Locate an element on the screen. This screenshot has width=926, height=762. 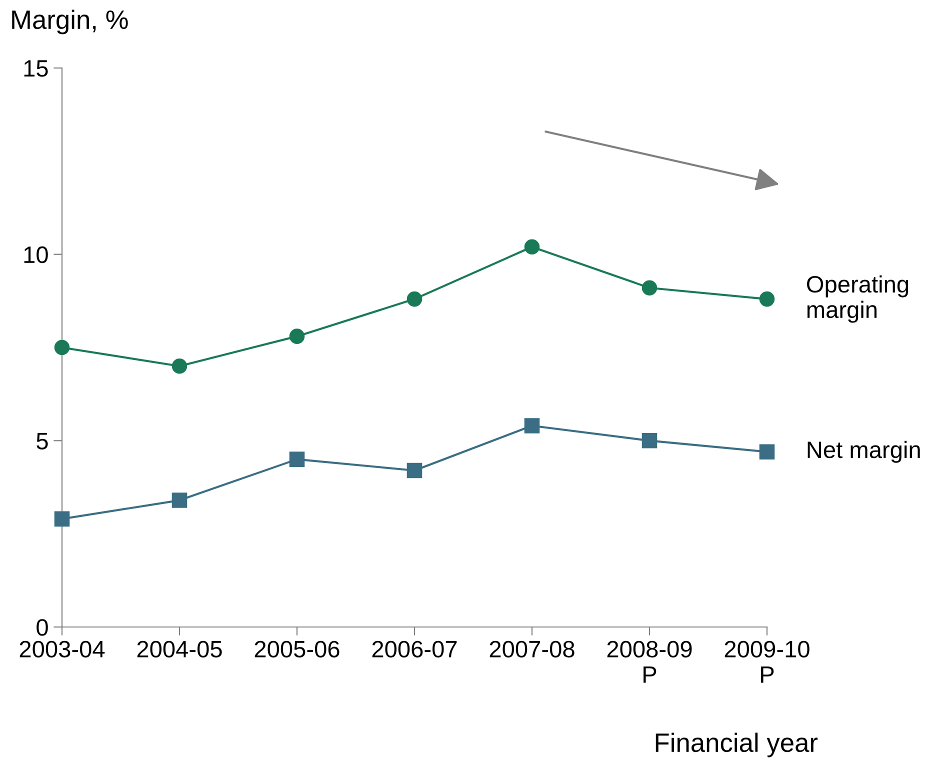
y-tick-label: 0 is located at coordinates (42, 627).